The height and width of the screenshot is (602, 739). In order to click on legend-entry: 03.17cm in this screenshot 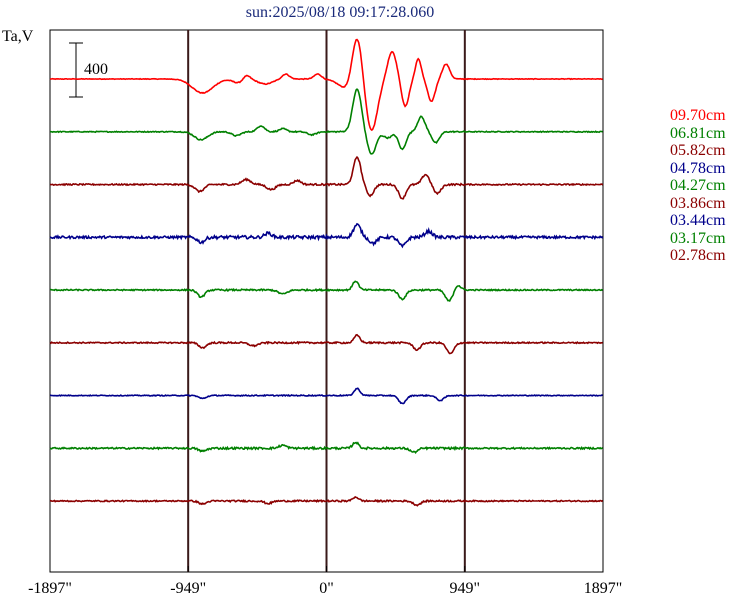, I will do `click(698, 238)`.